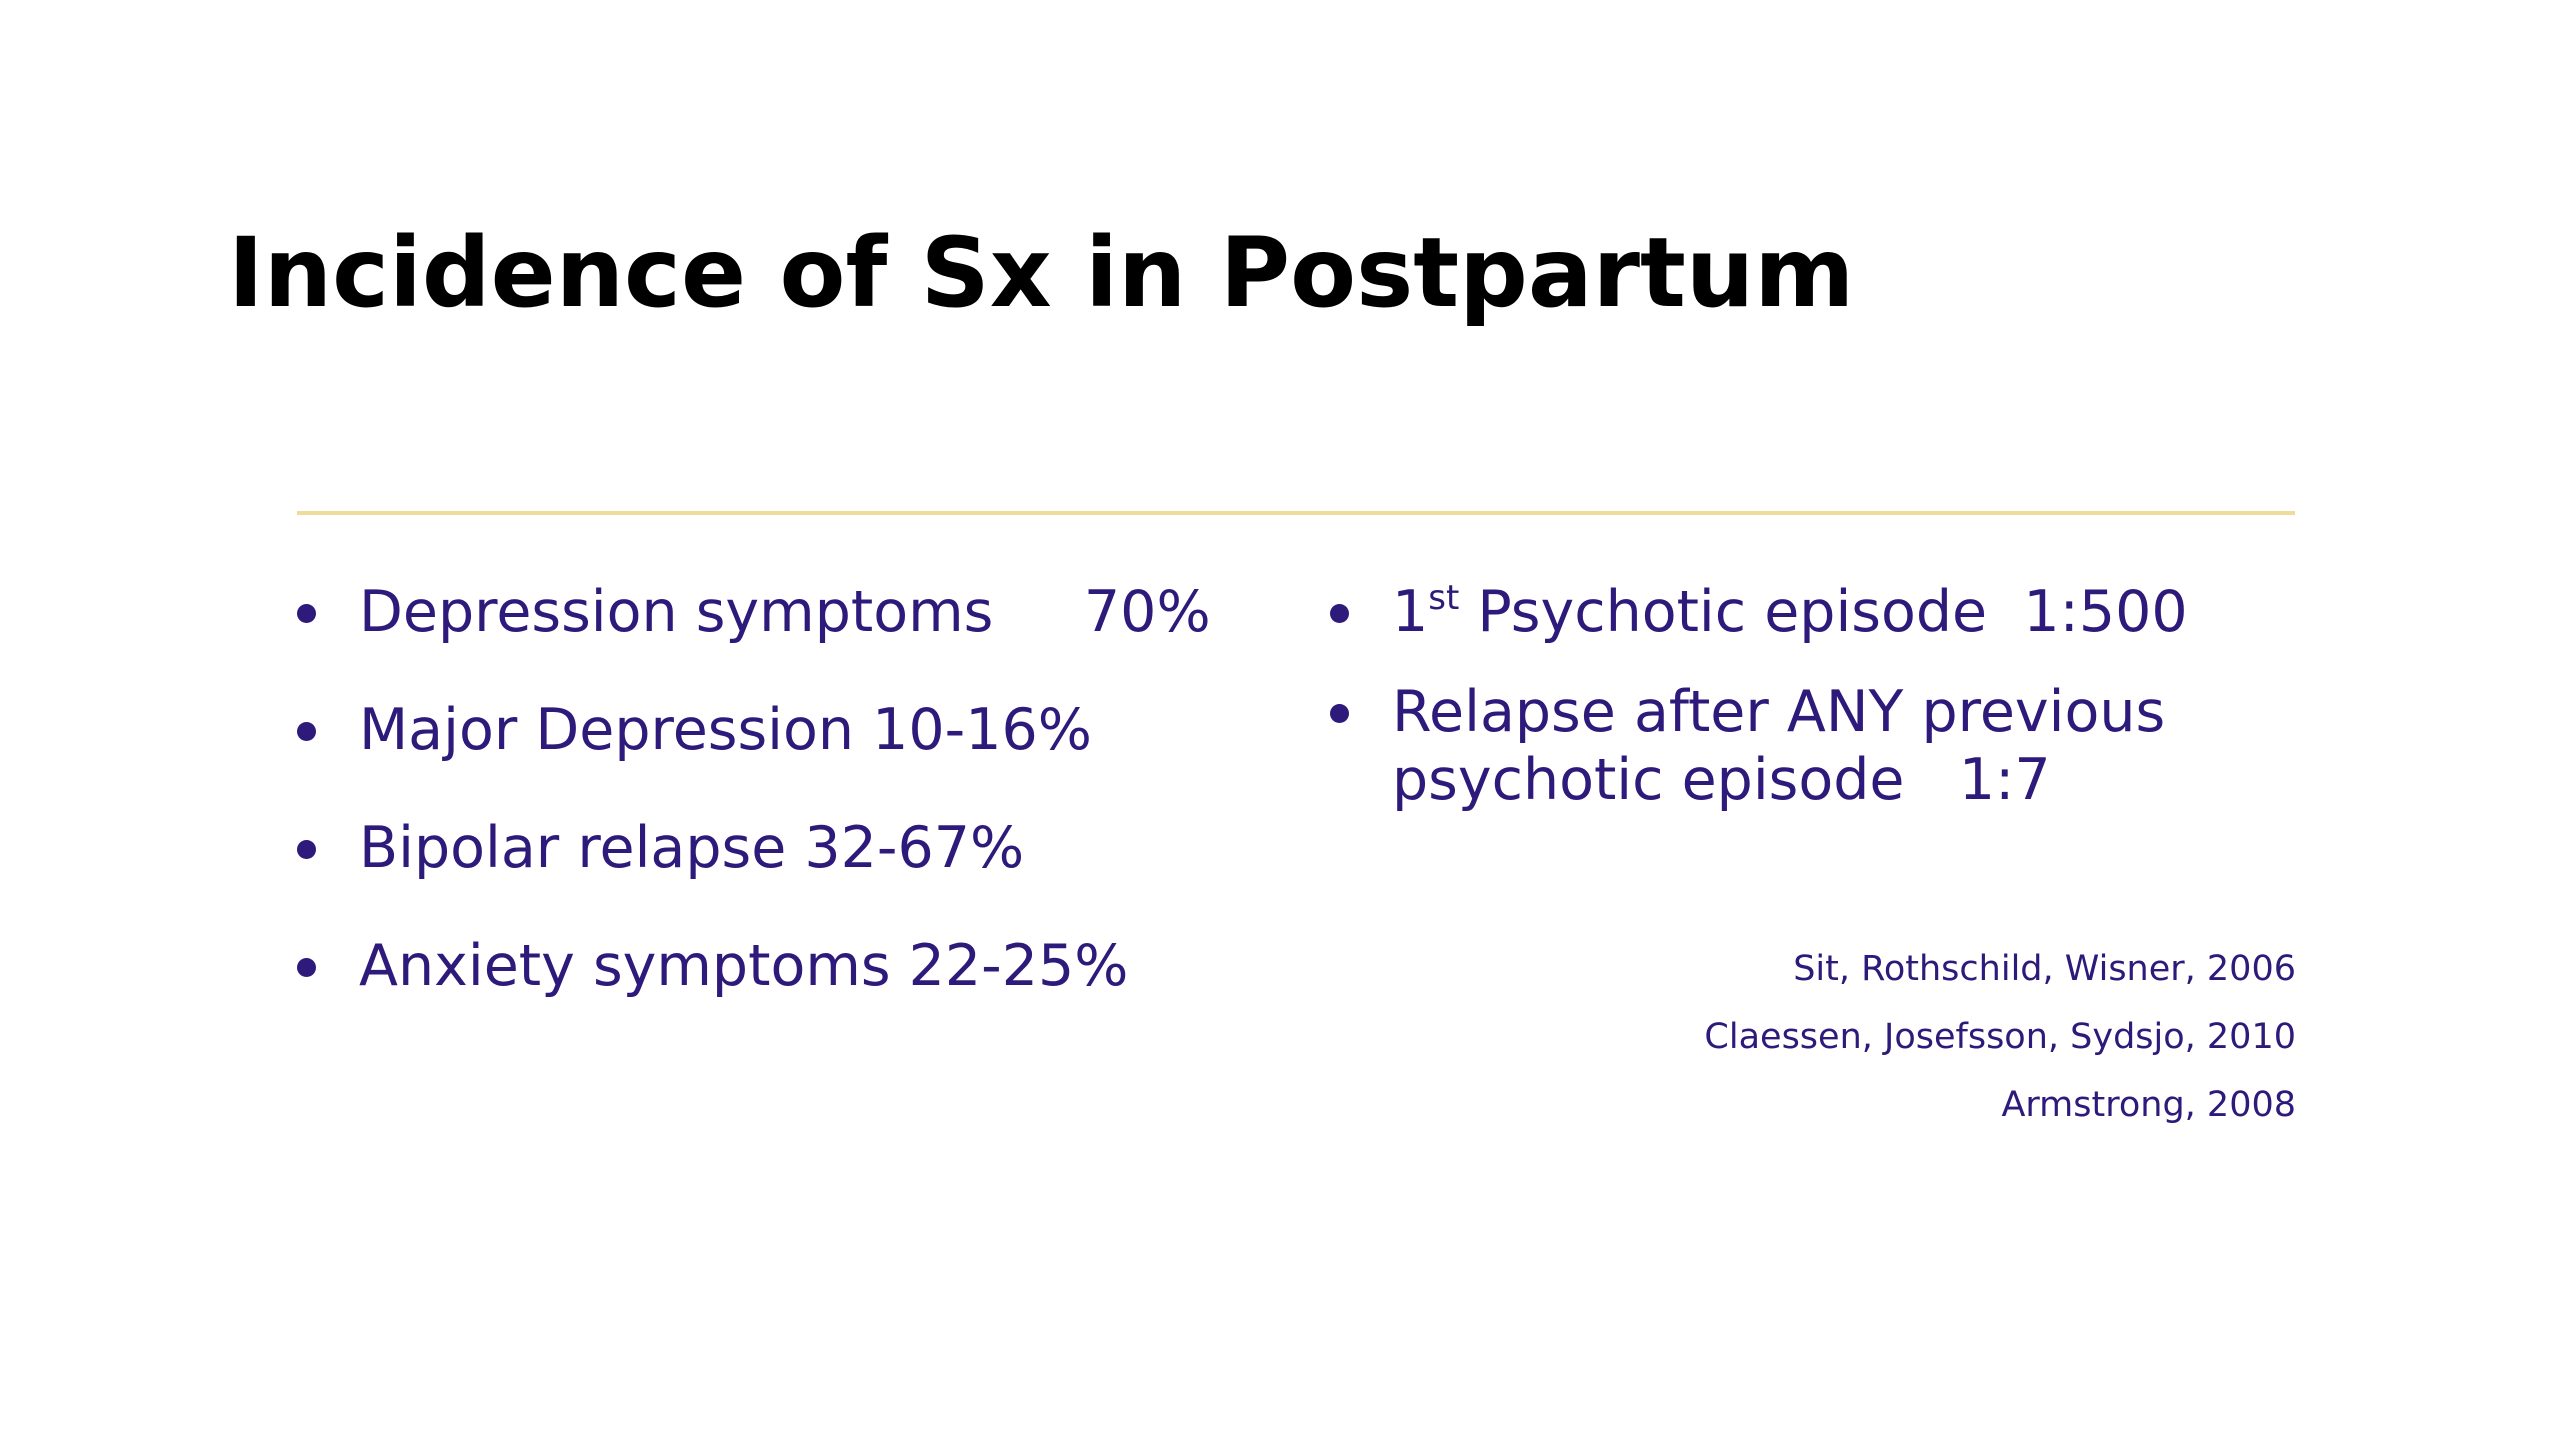 The image size is (2560, 1440). What do you see at coordinates (1444, 598) in the screenshot?
I see `ordinal-suffix: st` at bounding box center [1444, 598].